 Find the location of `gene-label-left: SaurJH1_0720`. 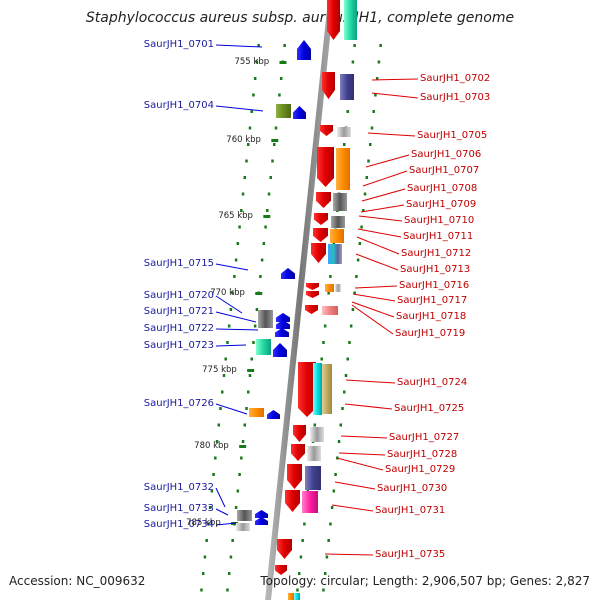

gene-label-left: SaurJH1_0720 is located at coordinates (178, 295).